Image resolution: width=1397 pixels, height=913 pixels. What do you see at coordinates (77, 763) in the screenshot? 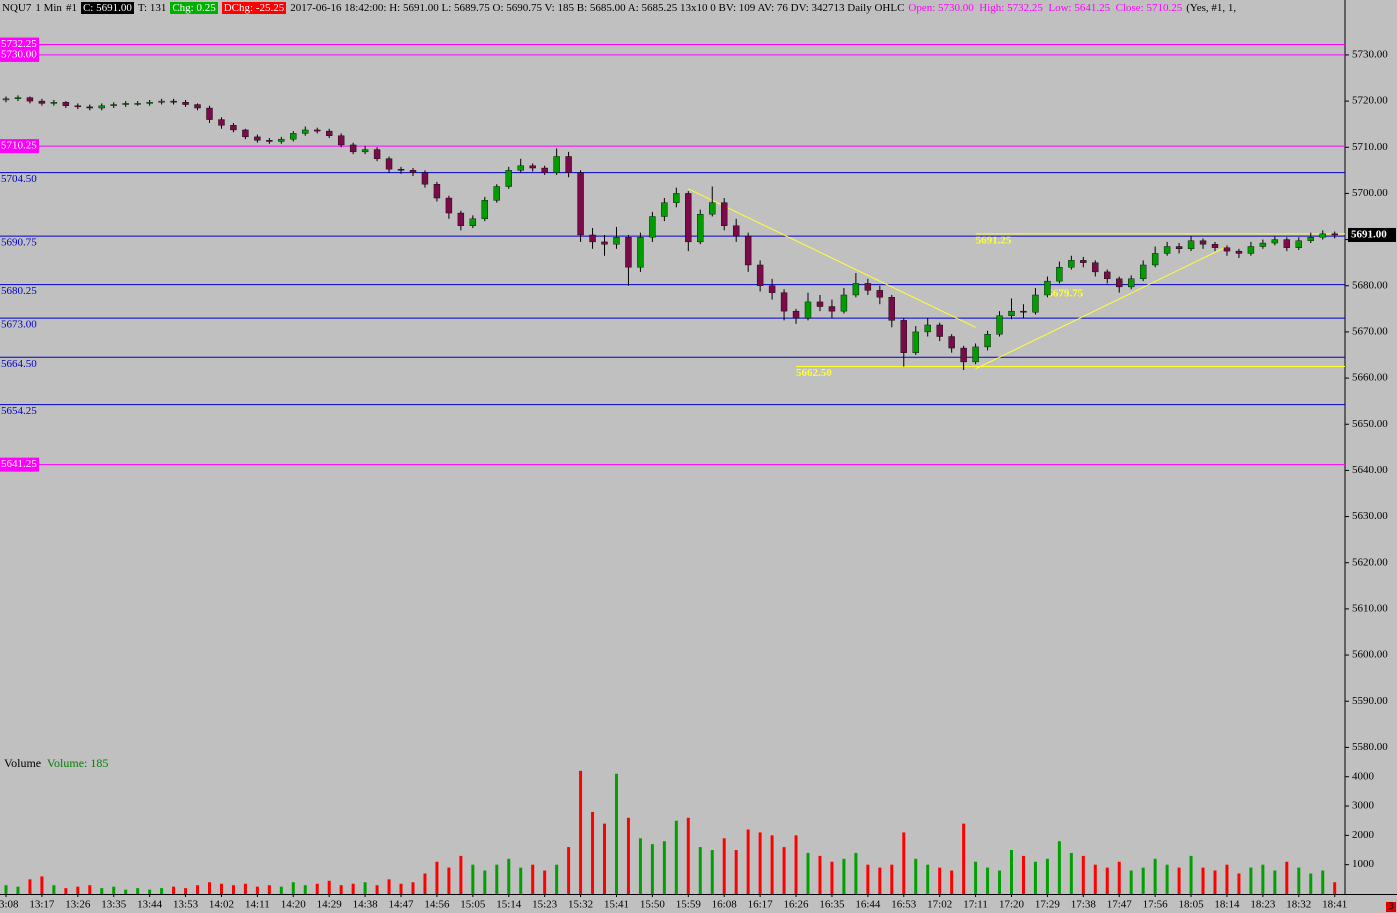
I see `volume-readout: Volume: 185` at bounding box center [77, 763].